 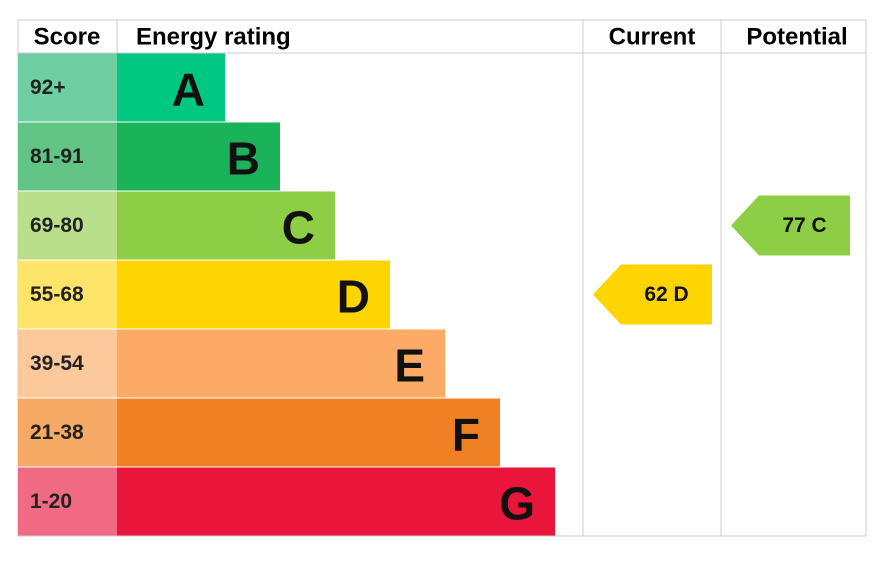 What do you see at coordinates (57, 156) in the screenshot?
I see `score-label: 81-91` at bounding box center [57, 156].